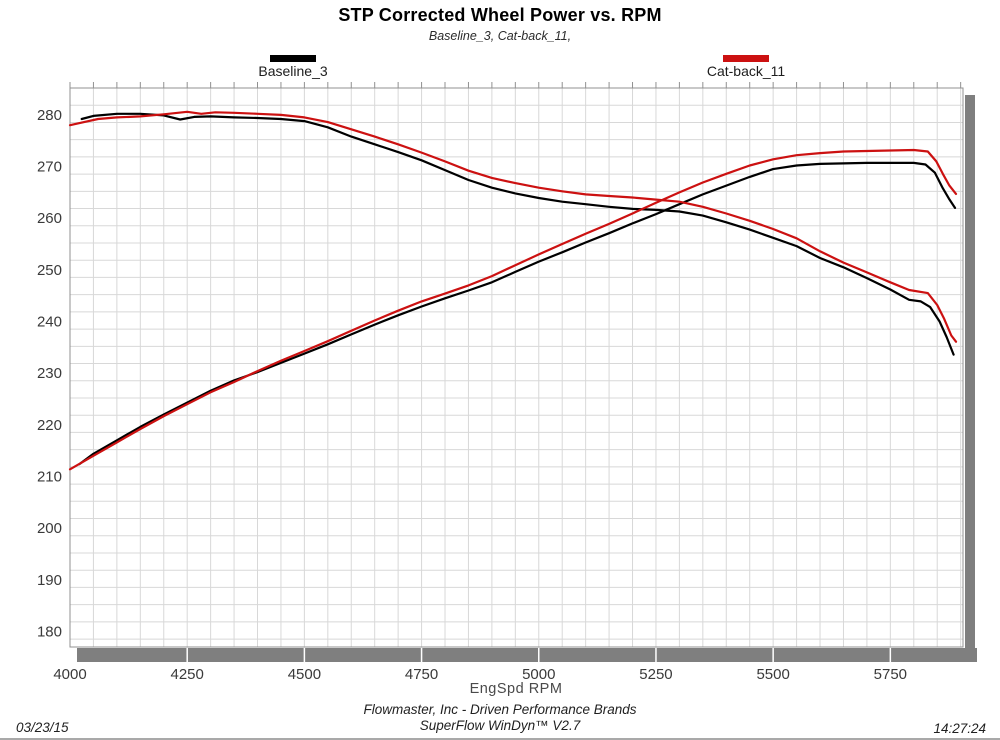  I want to click on svg-text: 280, so click(49, 115).